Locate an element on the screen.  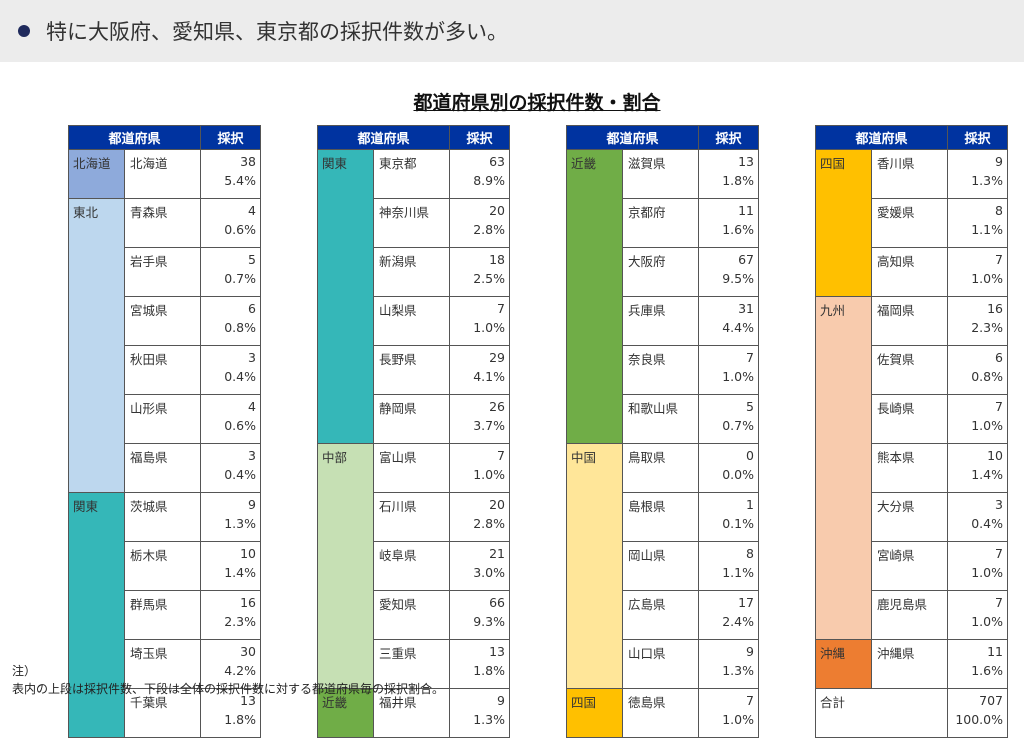
count-cell: 4 0.6% is located at coordinates (230, 223).